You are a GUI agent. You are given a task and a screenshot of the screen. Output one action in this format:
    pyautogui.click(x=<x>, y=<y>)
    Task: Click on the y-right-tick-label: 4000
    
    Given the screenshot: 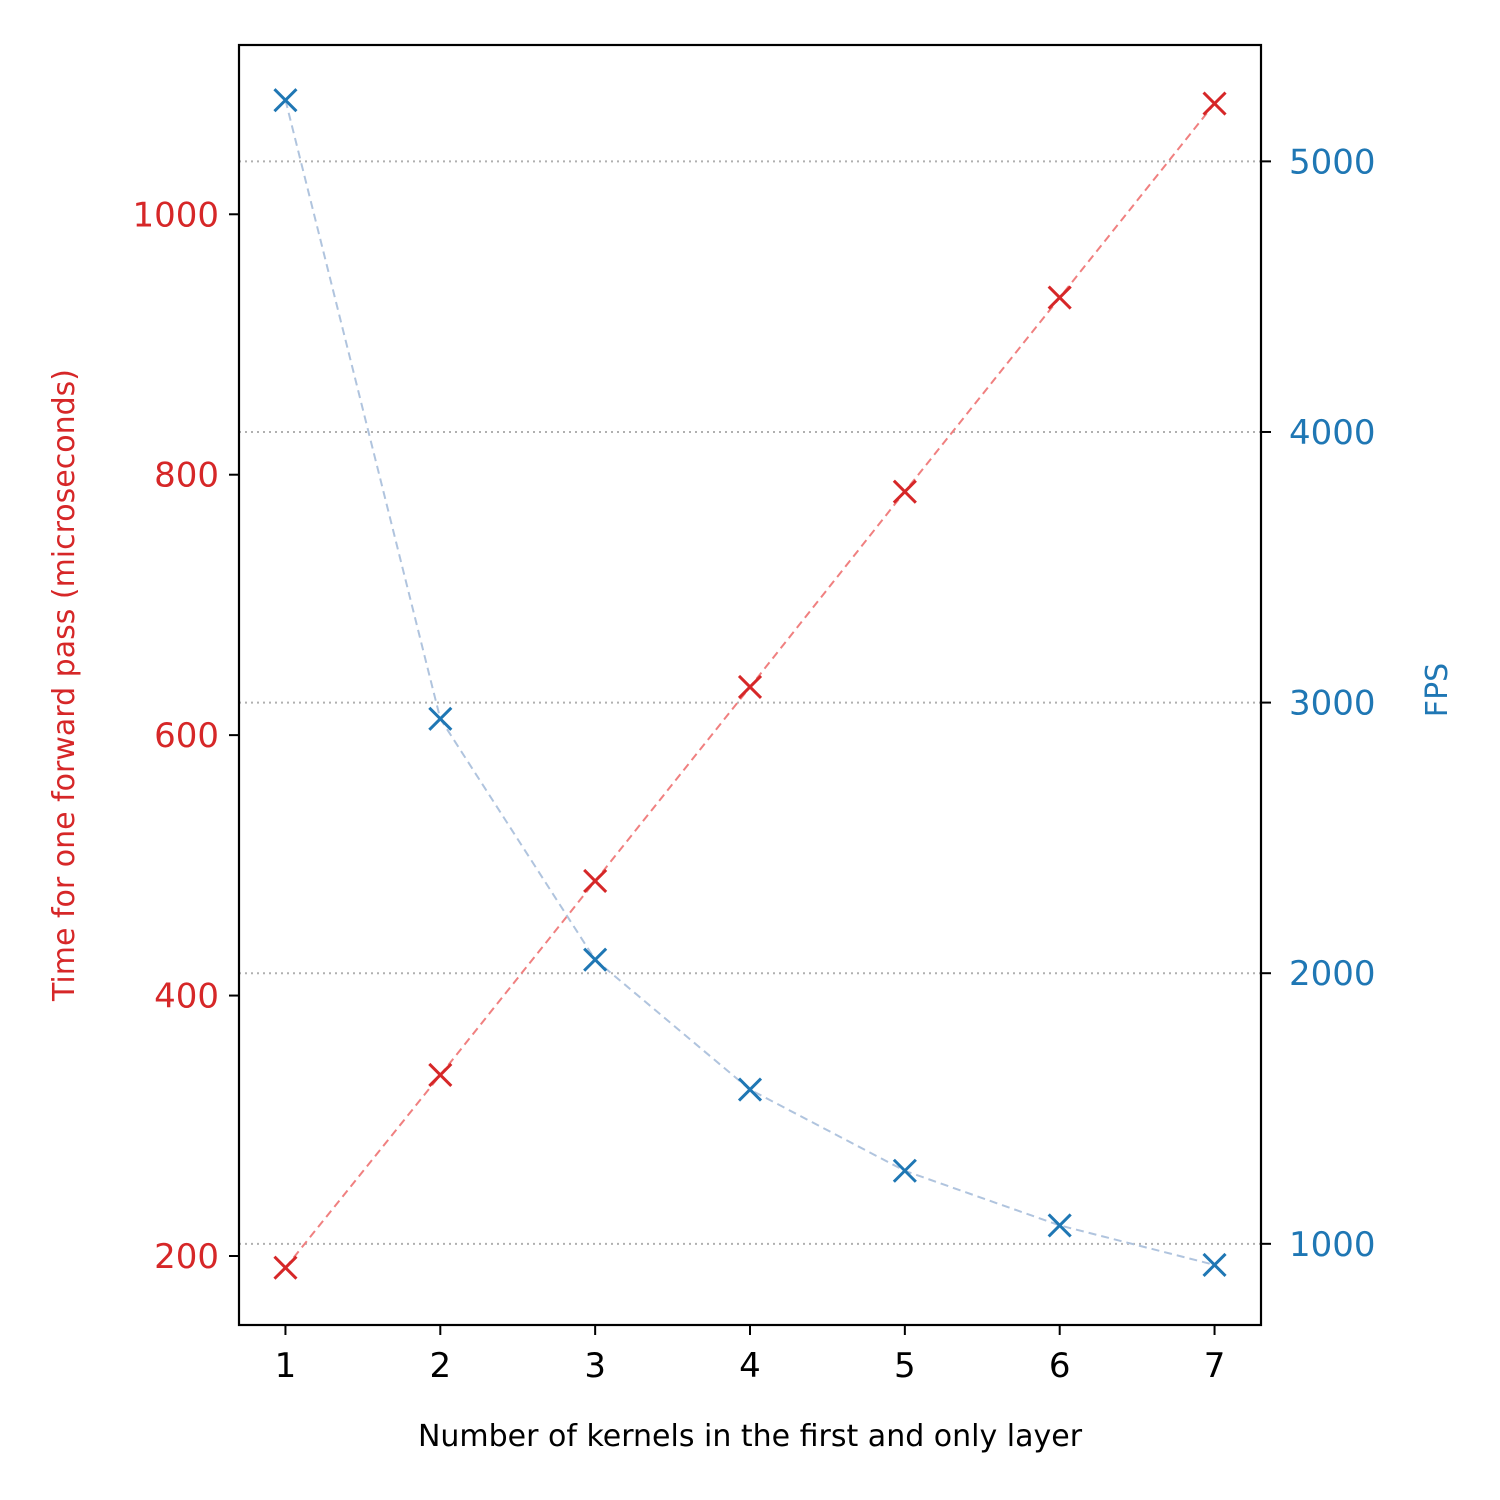 What is the action you would take?
    pyautogui.click(x=1332, y=433)
    